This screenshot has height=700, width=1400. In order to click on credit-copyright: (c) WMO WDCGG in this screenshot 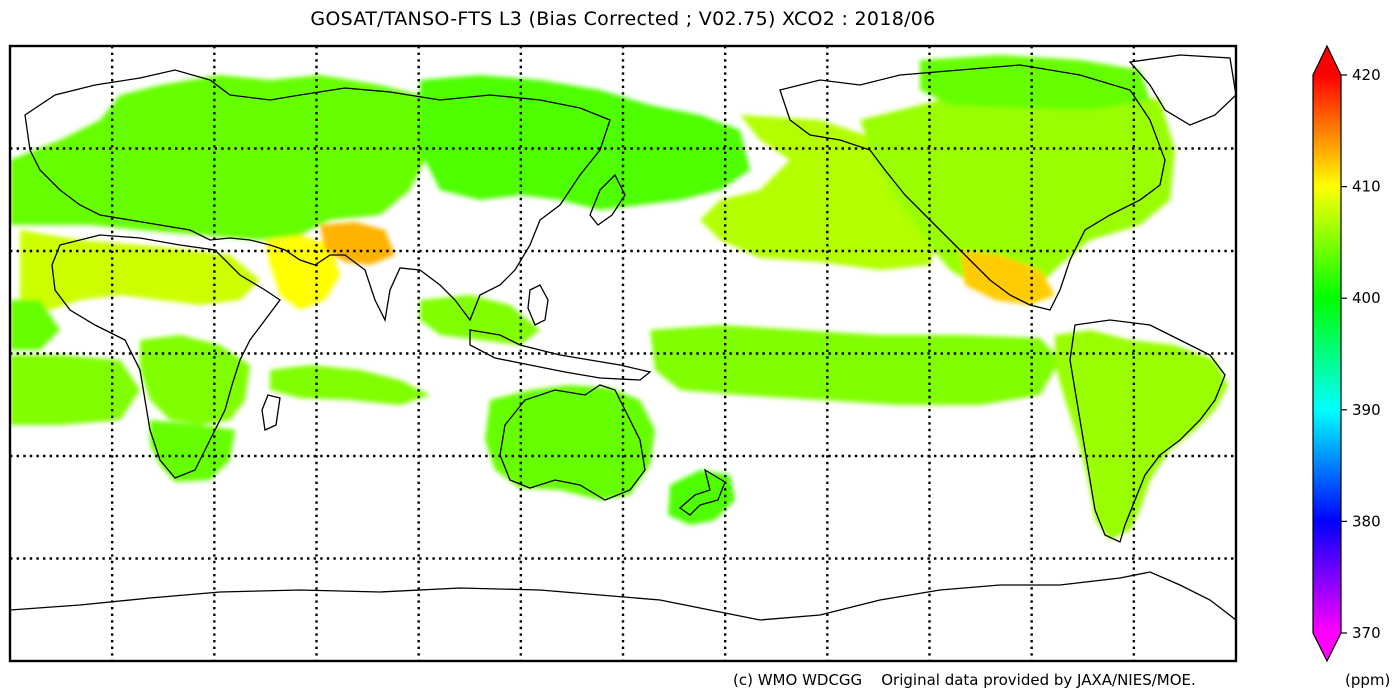, I will do `click(798, 680)`.